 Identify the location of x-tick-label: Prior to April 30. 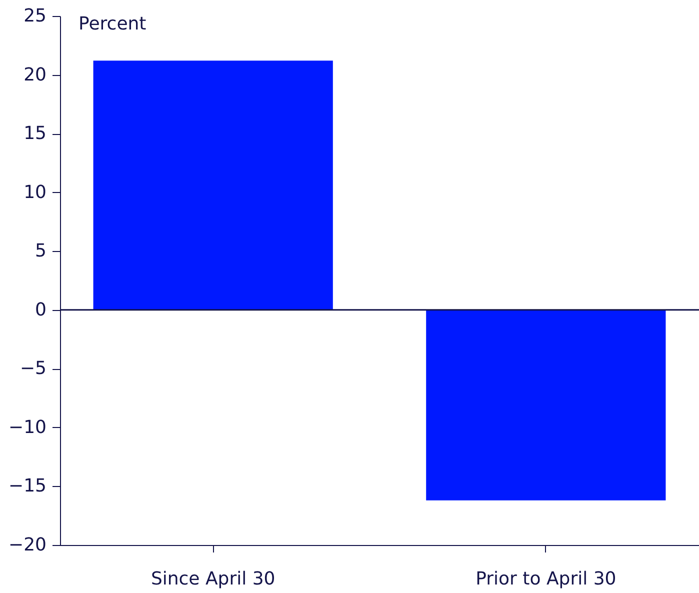
(546, 579).